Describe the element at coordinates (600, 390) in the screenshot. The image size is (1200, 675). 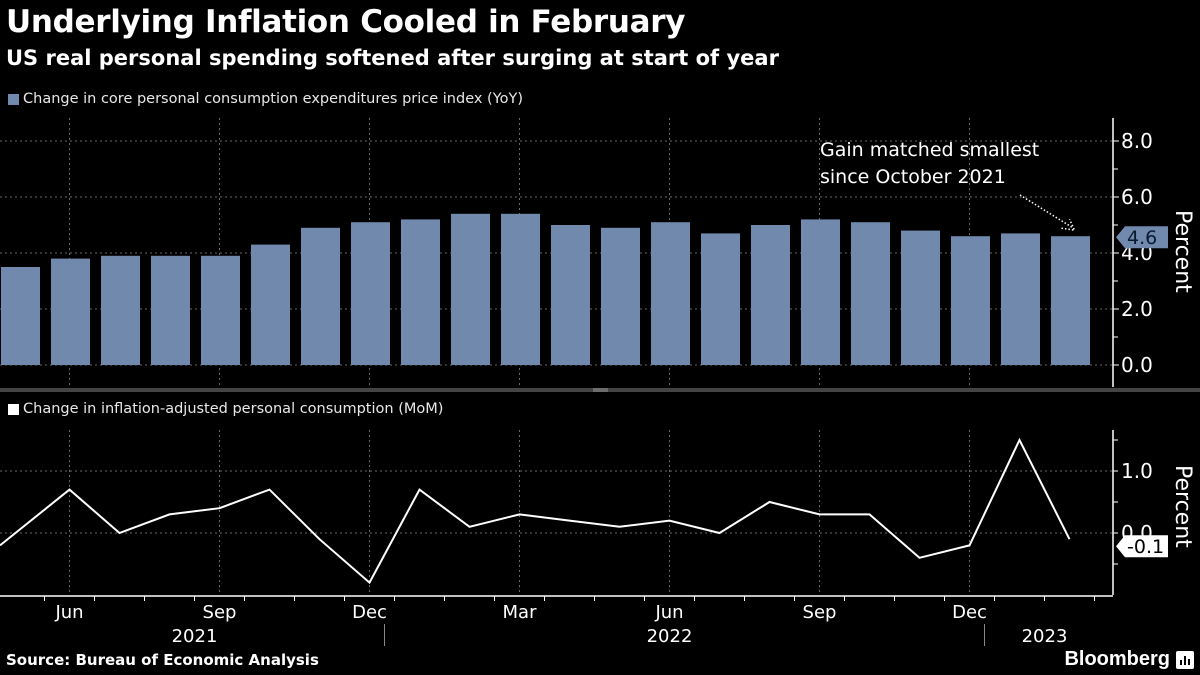
I see `panel-divider` at that location.